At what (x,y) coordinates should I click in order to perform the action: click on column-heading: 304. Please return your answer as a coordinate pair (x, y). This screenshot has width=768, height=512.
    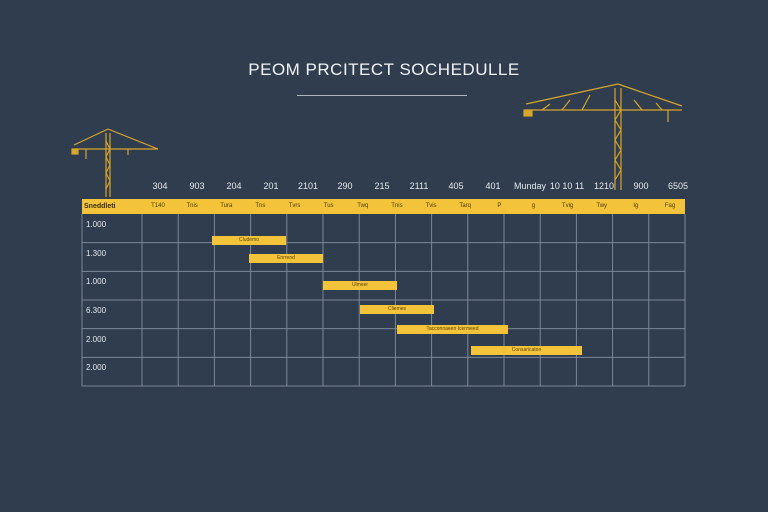
    Looking at the image, I should click on (160, 186).